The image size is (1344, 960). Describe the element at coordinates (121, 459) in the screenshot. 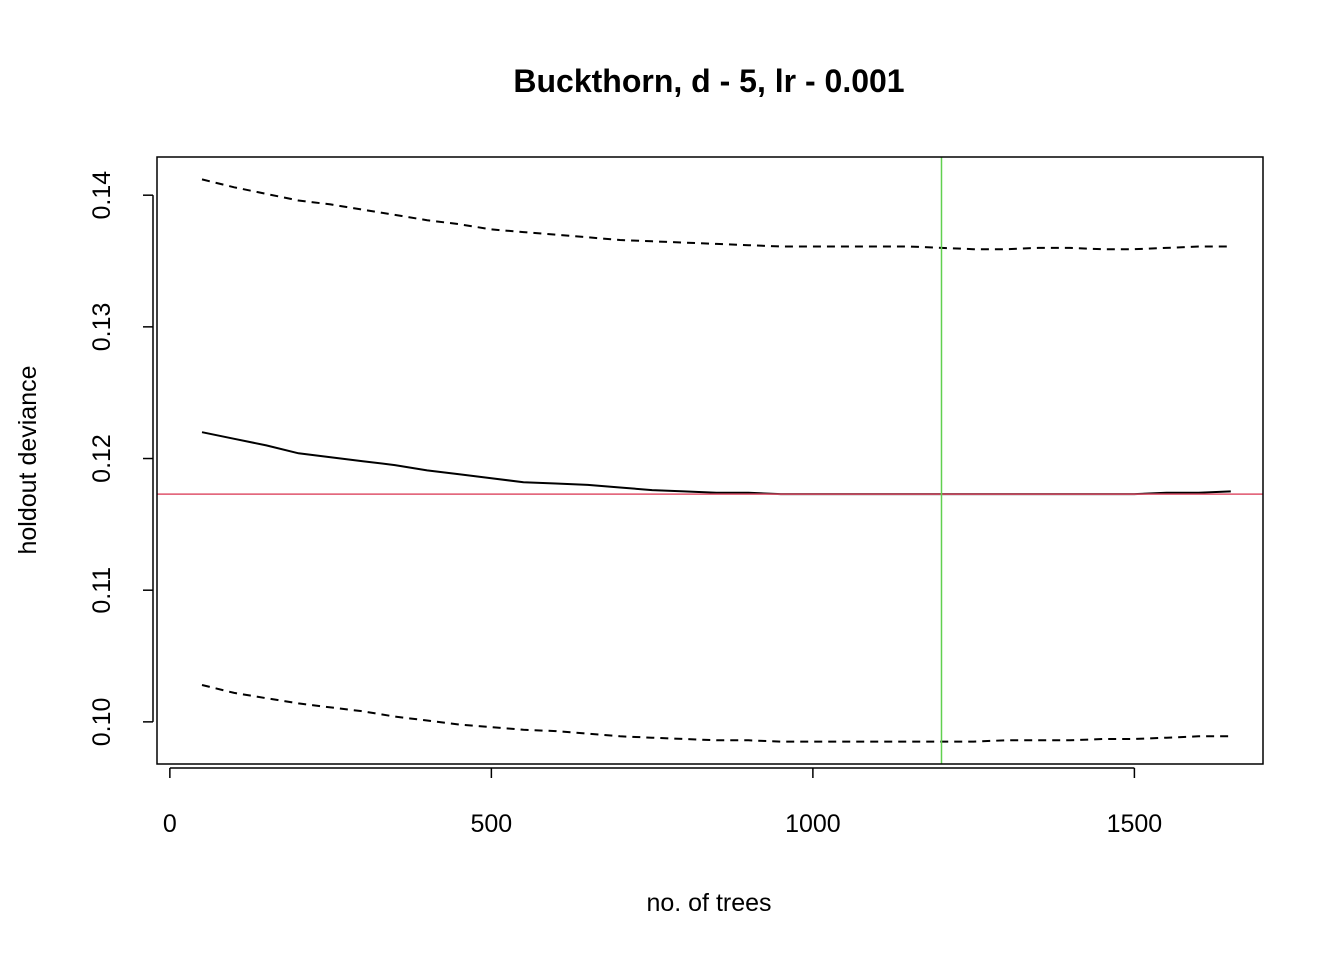

I see `y-axis: 0.10 0.11 0.12 0.13 0.14` at that location.